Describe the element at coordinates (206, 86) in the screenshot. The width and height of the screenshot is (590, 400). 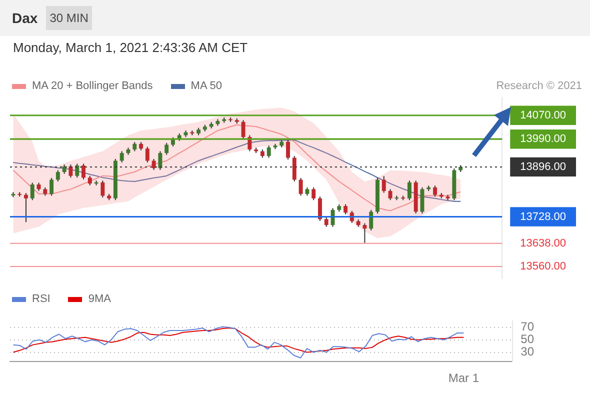
I see `legend-label: MA 50` at that location.